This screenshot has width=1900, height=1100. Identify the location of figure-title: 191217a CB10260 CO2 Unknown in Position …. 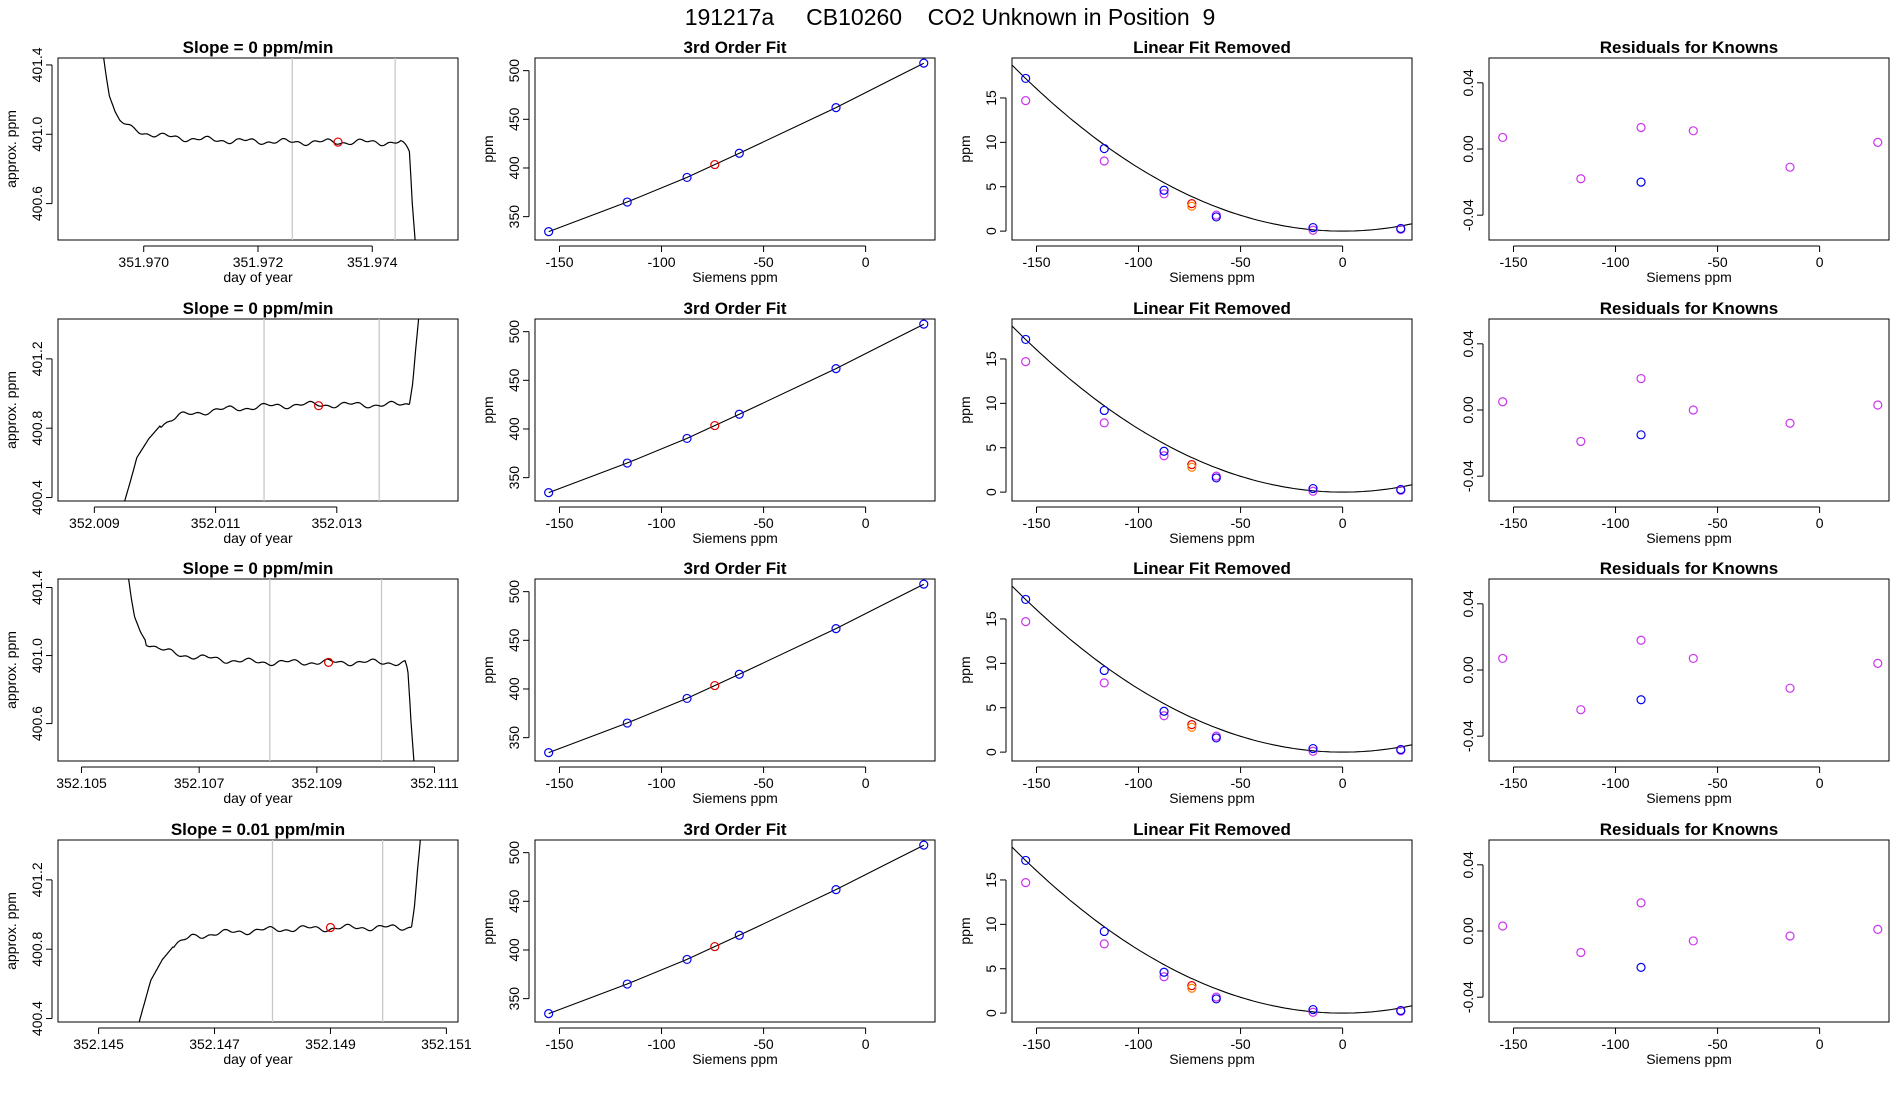
(950, 17).